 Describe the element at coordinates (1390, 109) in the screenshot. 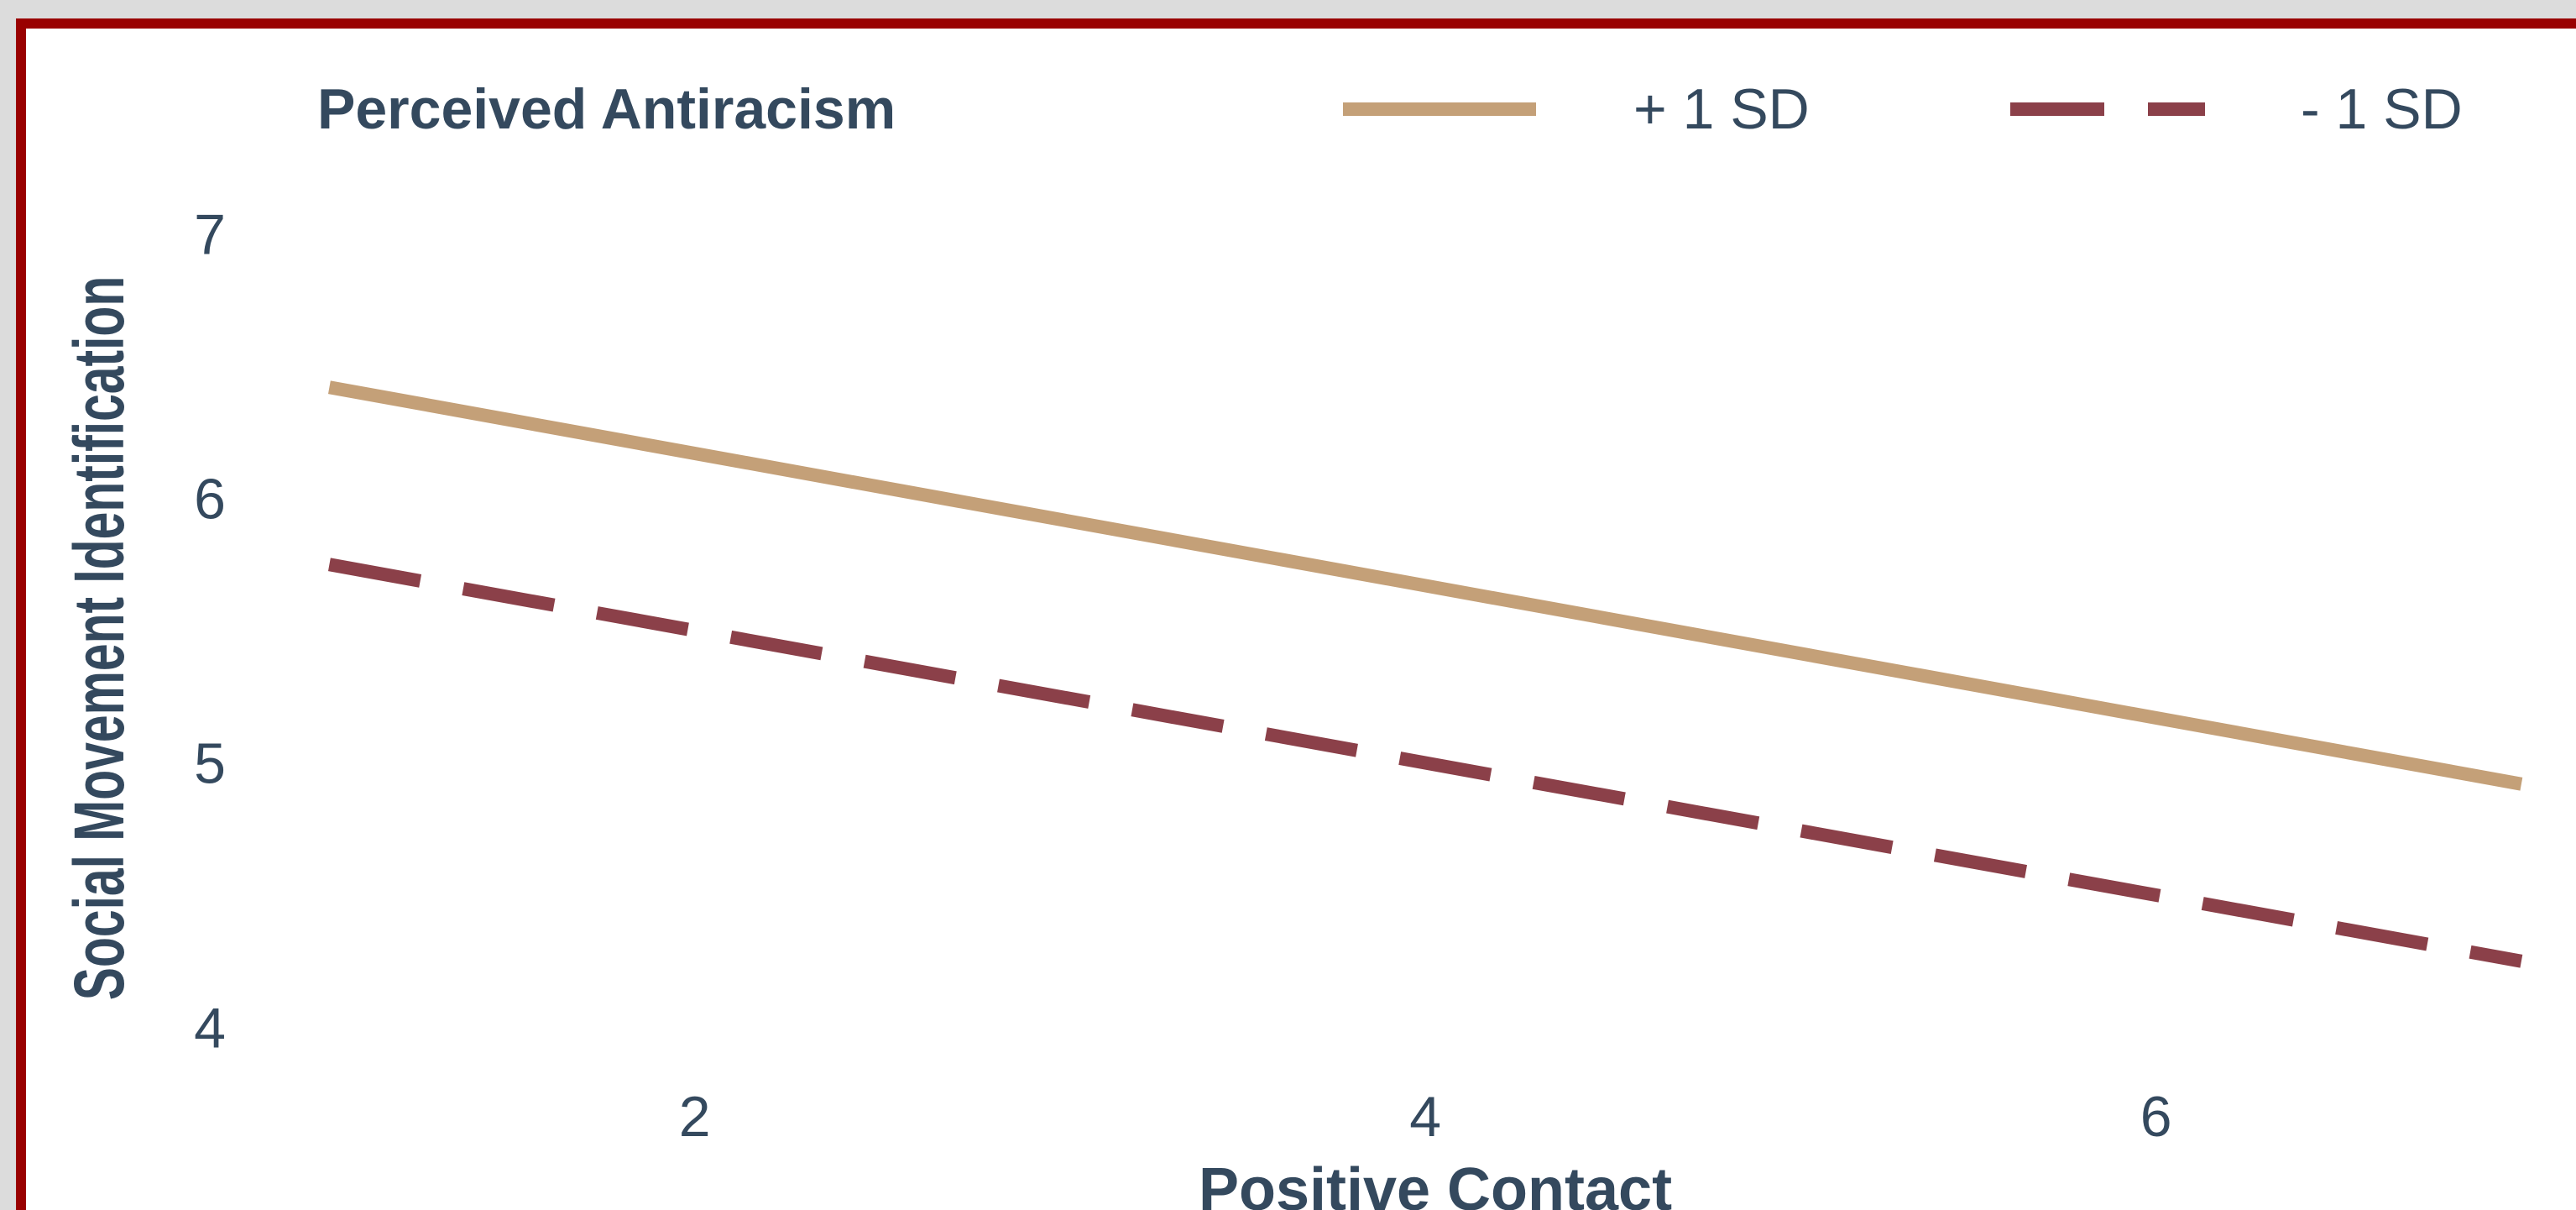

I see `legend: Perceived Antiracism + 1 SD - 1 SD` at that location.